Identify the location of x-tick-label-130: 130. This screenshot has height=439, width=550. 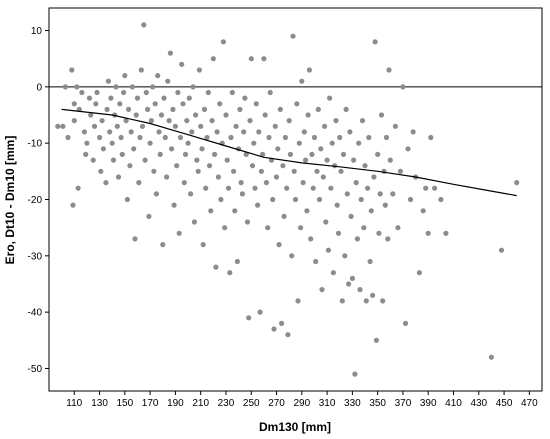
(99, 403).